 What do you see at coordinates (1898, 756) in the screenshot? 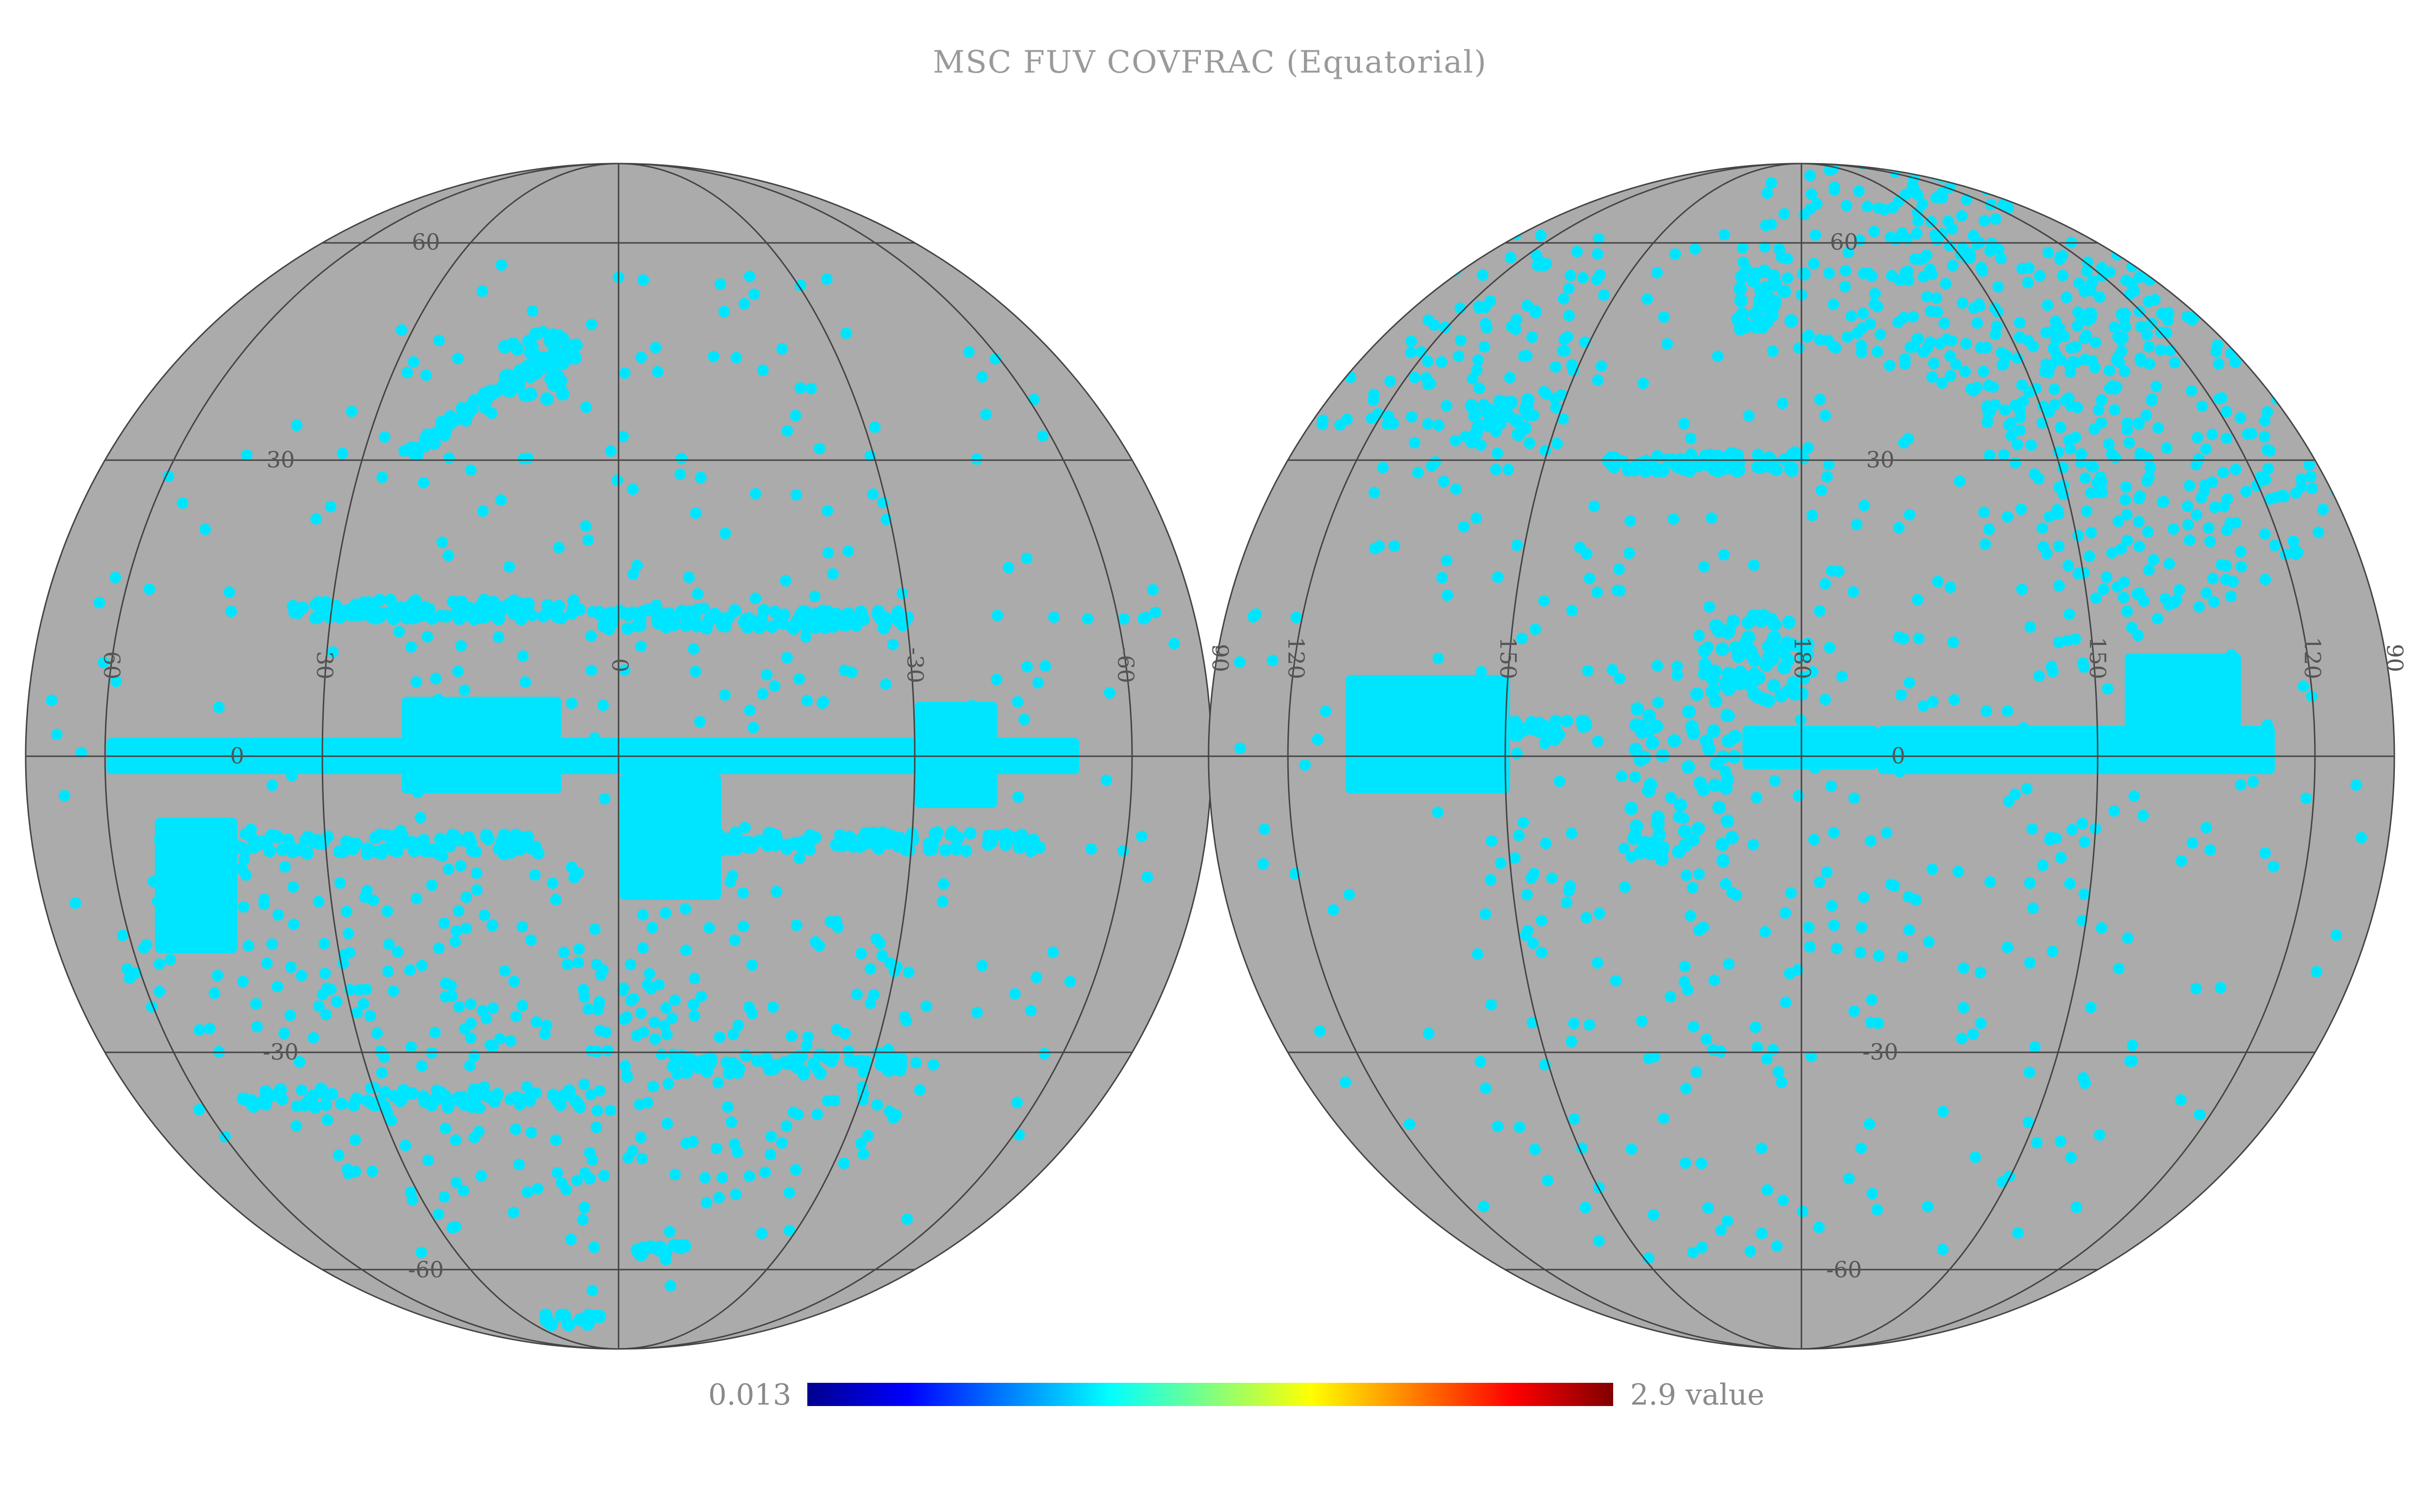
I see `right-lat-label: 0` at bounding box center [1898, 756].